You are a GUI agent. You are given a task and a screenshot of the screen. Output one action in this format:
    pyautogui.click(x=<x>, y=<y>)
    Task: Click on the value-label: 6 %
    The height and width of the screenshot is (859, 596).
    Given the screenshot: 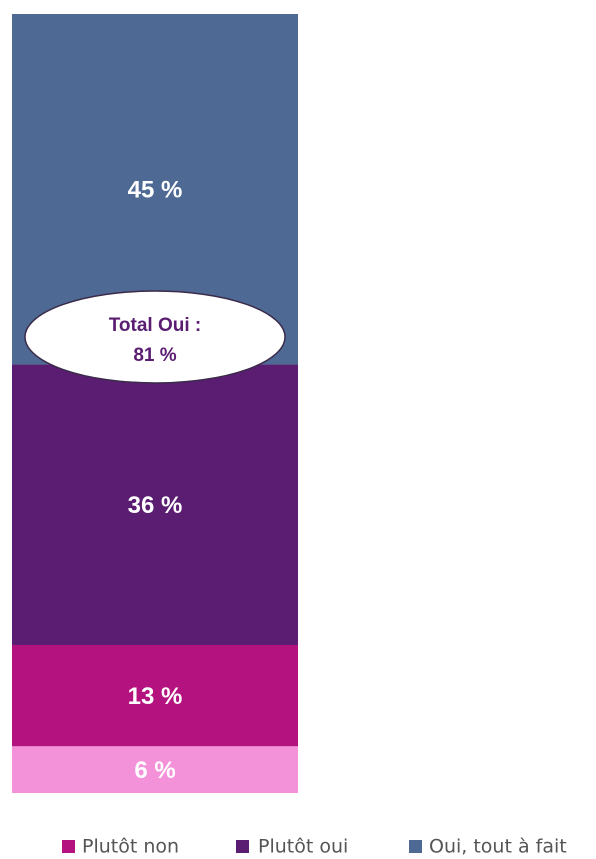 What is the action you would take?
    pyautogui.click(x=154, y=770)
    